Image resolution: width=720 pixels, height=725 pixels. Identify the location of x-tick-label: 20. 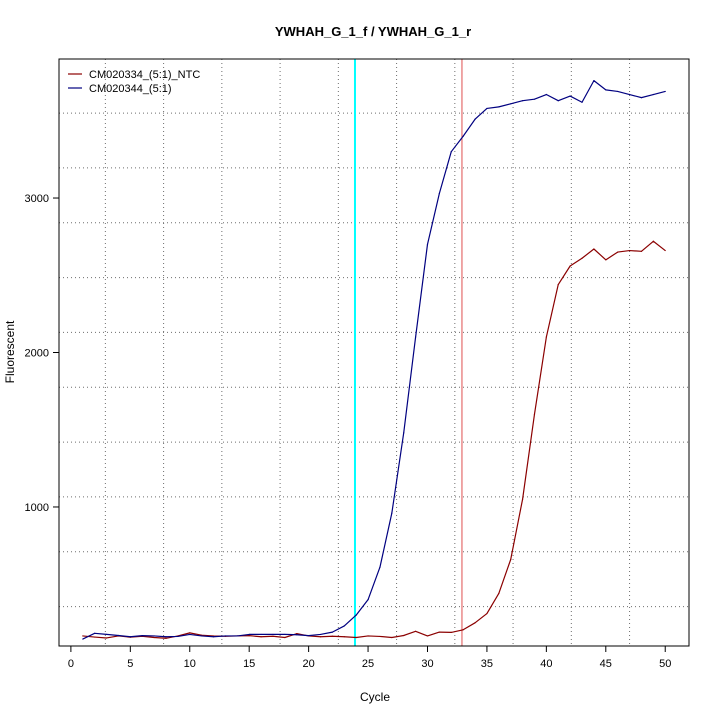
(308, 664).